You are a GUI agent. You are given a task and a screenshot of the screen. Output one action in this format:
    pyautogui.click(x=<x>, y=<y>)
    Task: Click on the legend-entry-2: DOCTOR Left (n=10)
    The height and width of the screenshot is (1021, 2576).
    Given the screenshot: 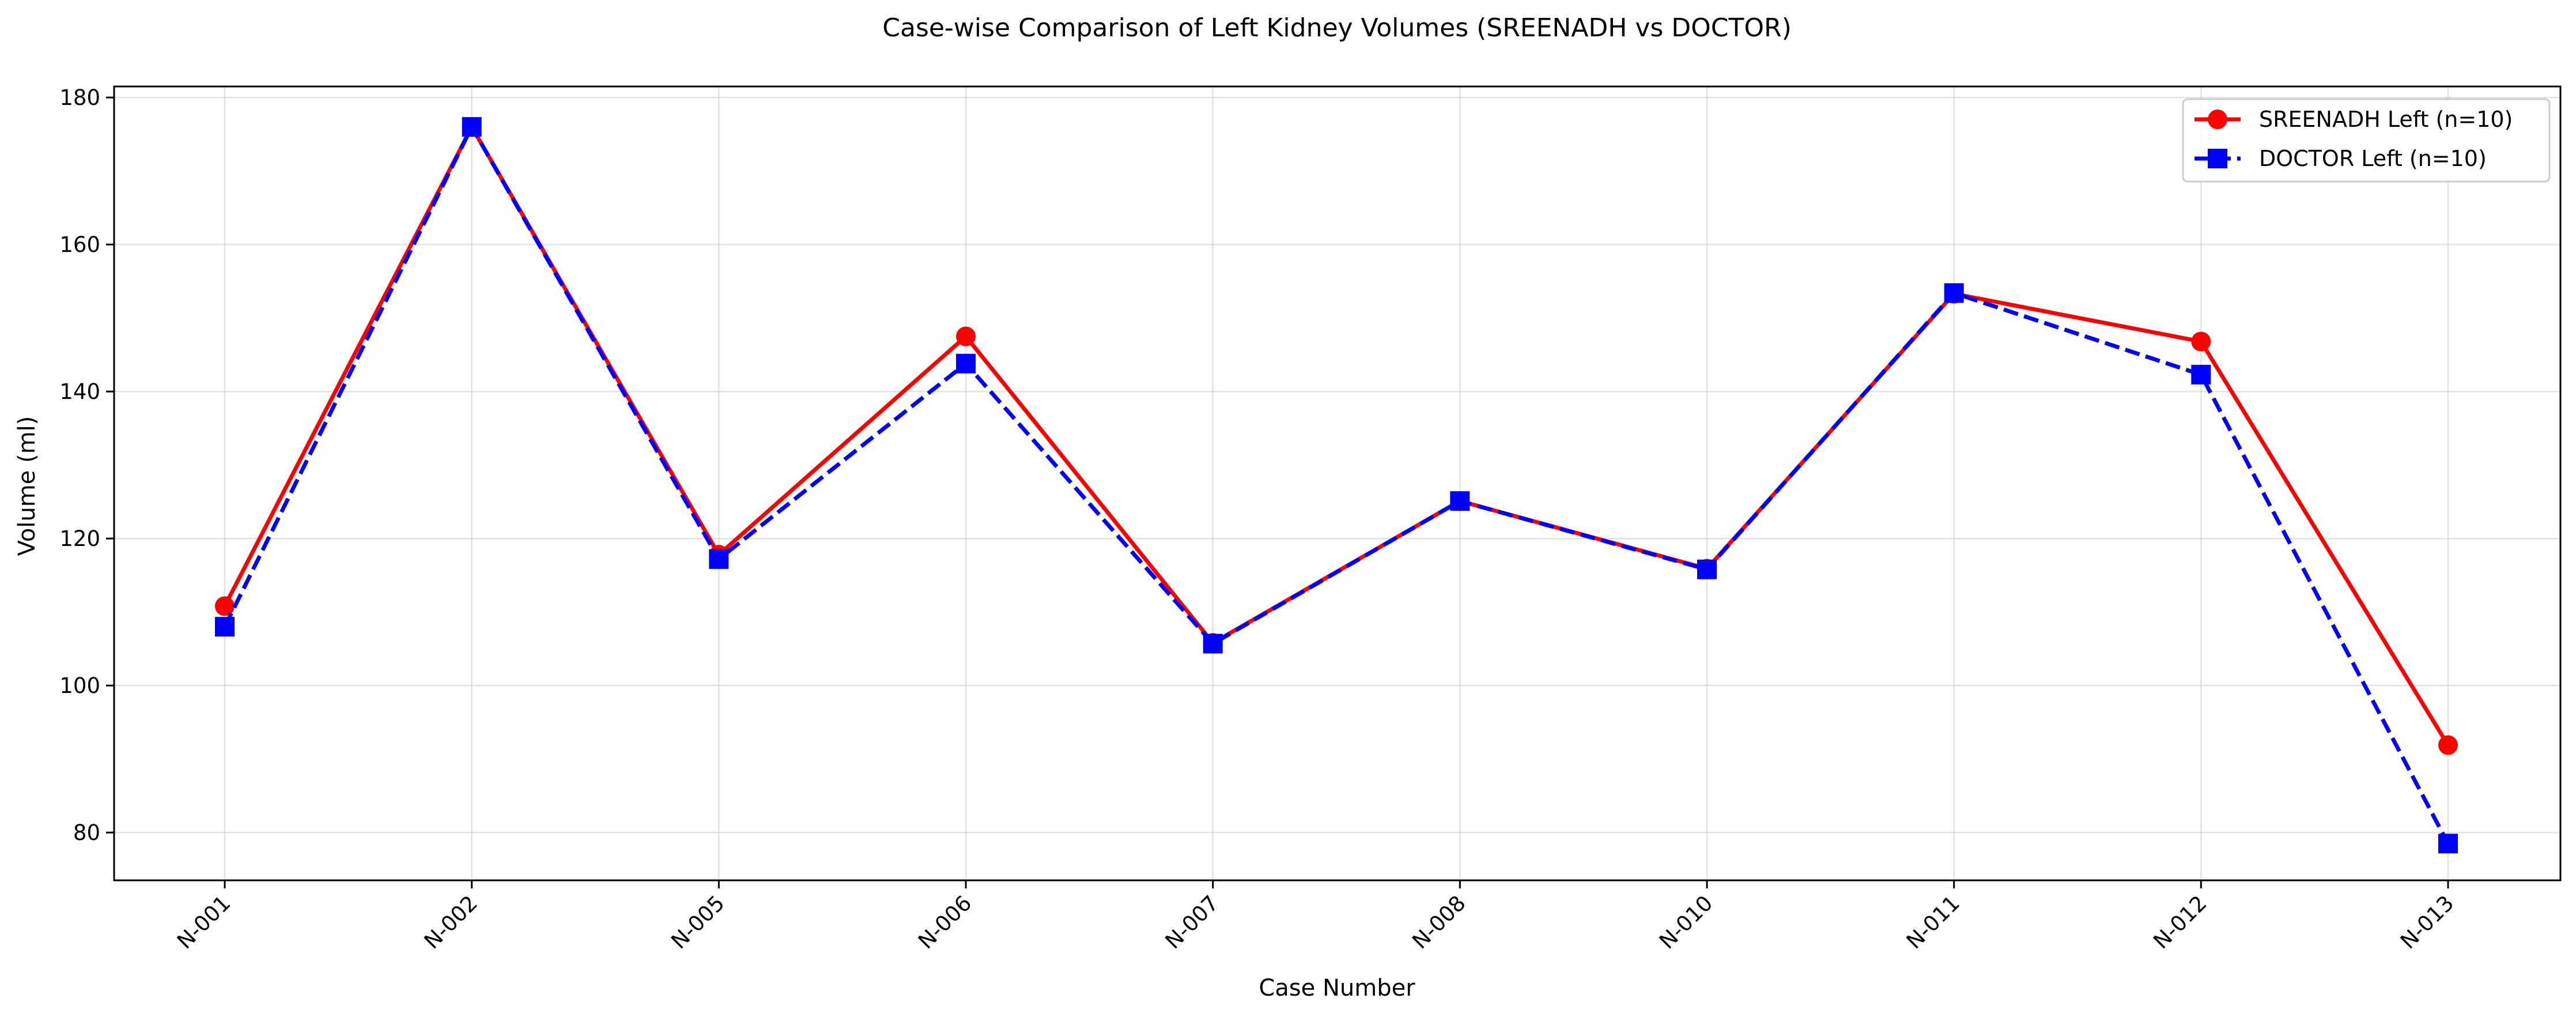 What is the action you would take?
    pyautogui.click(x=2340, y=158)
    